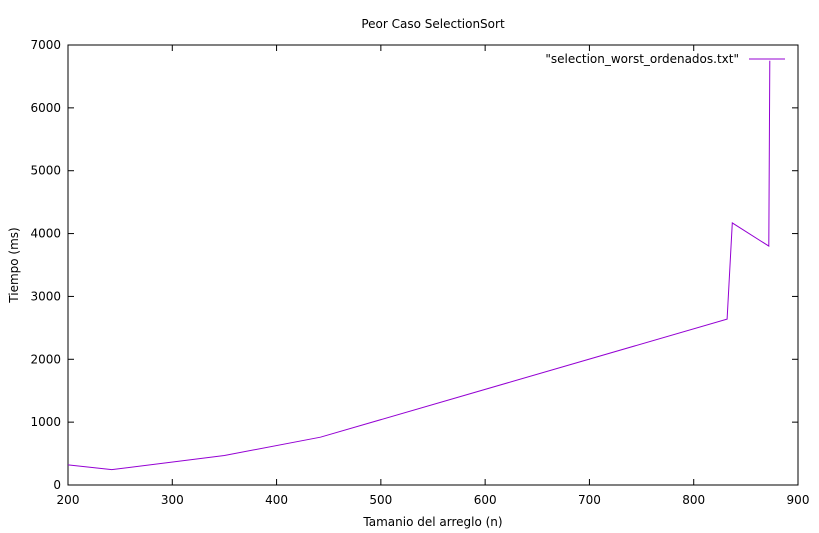 This screenshot has height=533, width=819. Describe the element at coordinates (68, 500) in the screenshot. I see `x-tick-label: 200` at that location.